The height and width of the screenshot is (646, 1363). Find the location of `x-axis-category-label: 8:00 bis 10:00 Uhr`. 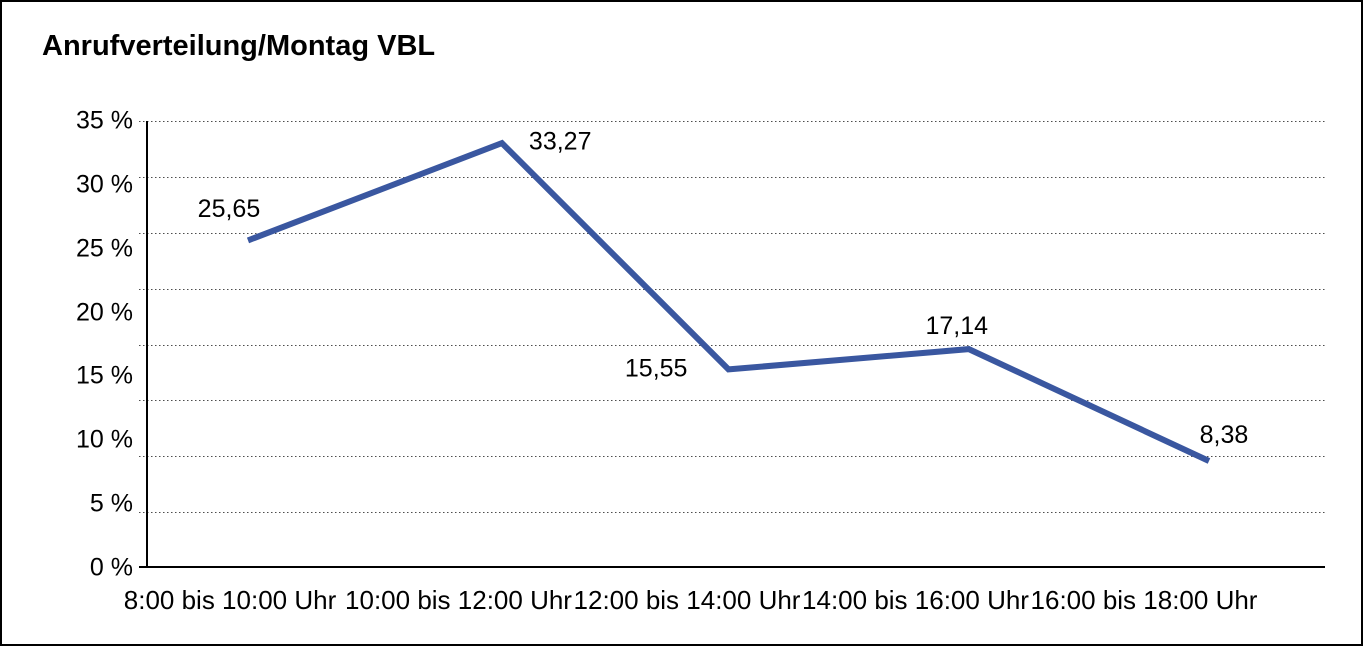

x-axis-category-label: 8:00 bis 10:00 Uhr is located at coordinates (230, 600).